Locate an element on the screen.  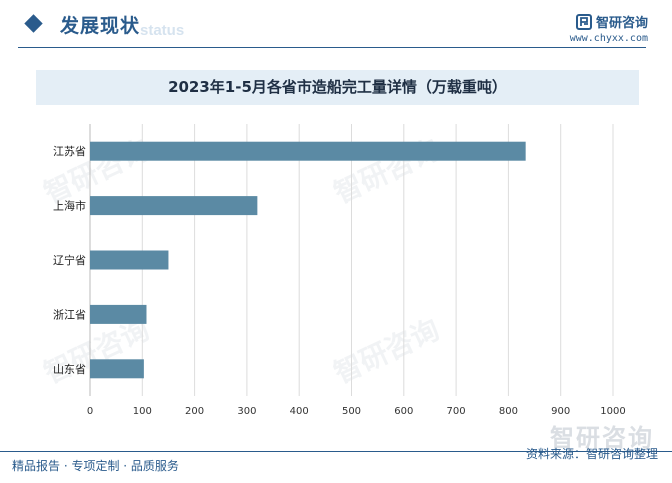
y-tick-label: 上海市 is located at coordinates (69, 206).